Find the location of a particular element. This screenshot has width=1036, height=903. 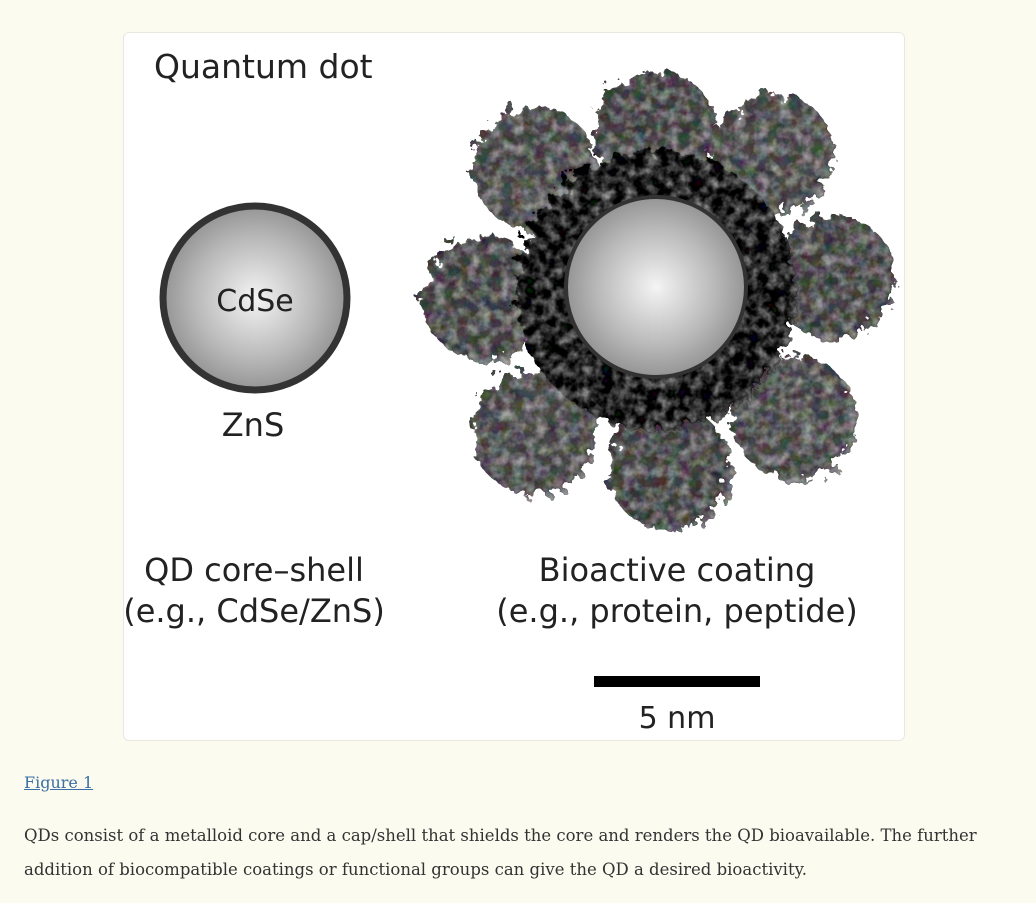

figure-link: Figure 1 is located at coordinates (59, 782).